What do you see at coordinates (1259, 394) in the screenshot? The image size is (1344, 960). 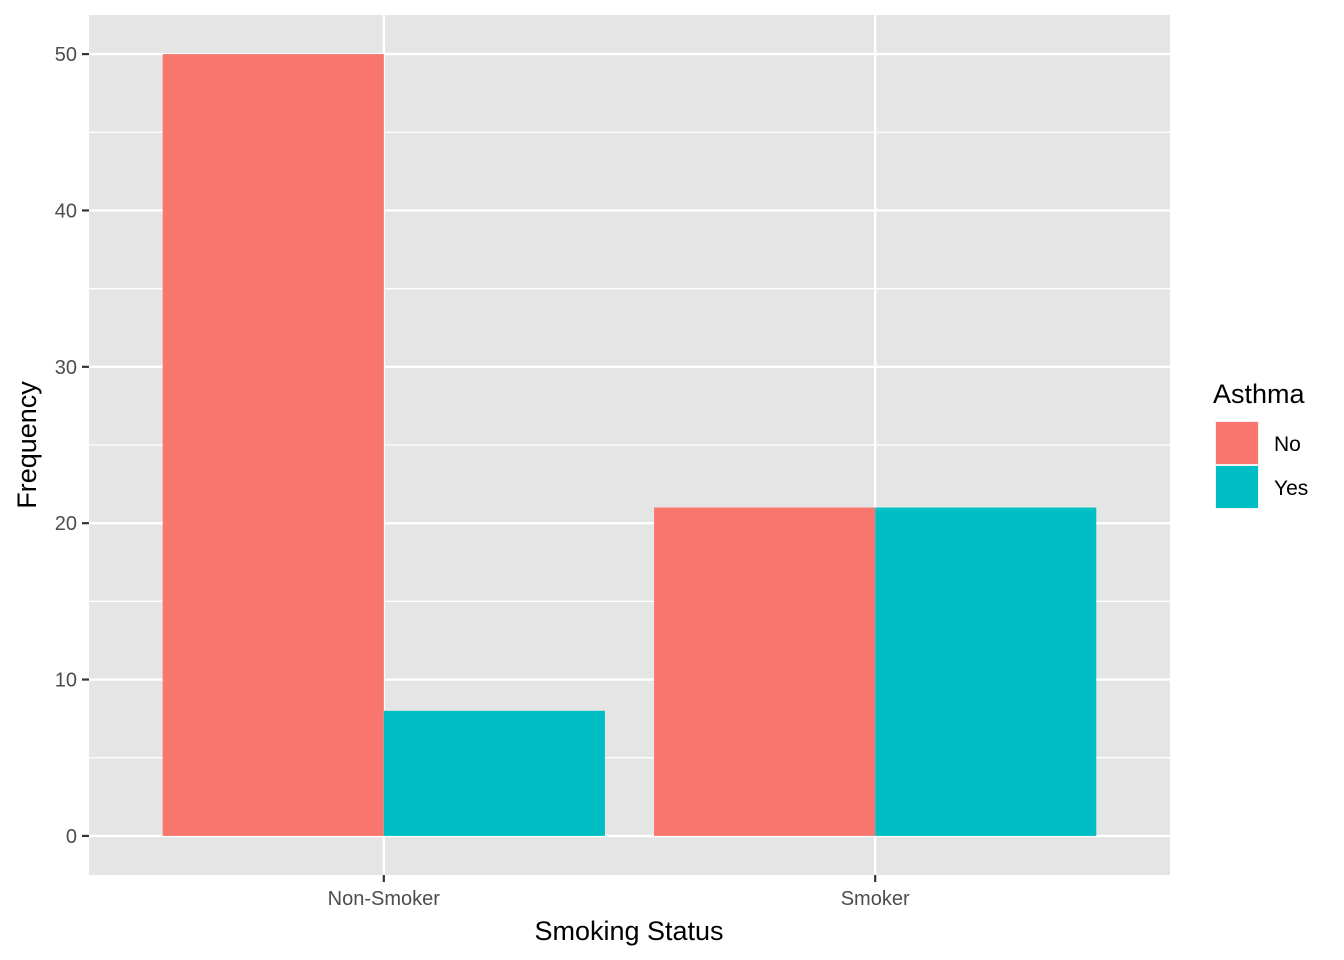 I see `legend-title: Asthma` at bounding box center [1259, 394].